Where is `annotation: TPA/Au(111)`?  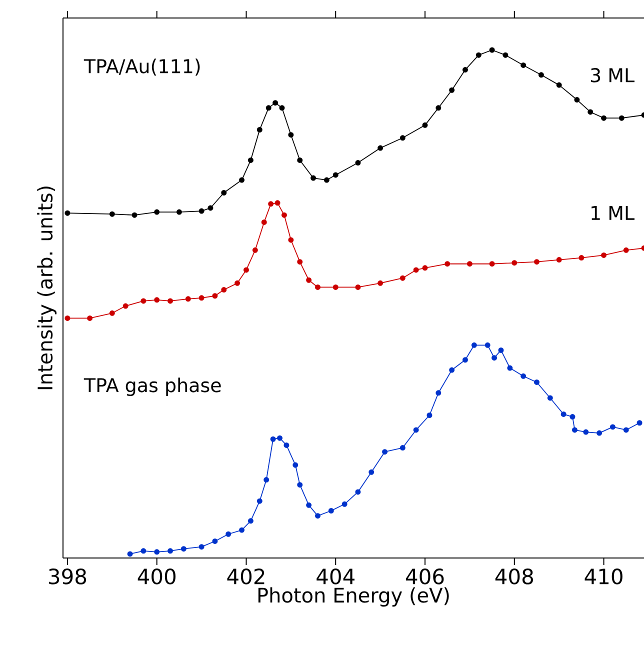
annotation: TPA/Au(111) is located at coordinates (142, 67).